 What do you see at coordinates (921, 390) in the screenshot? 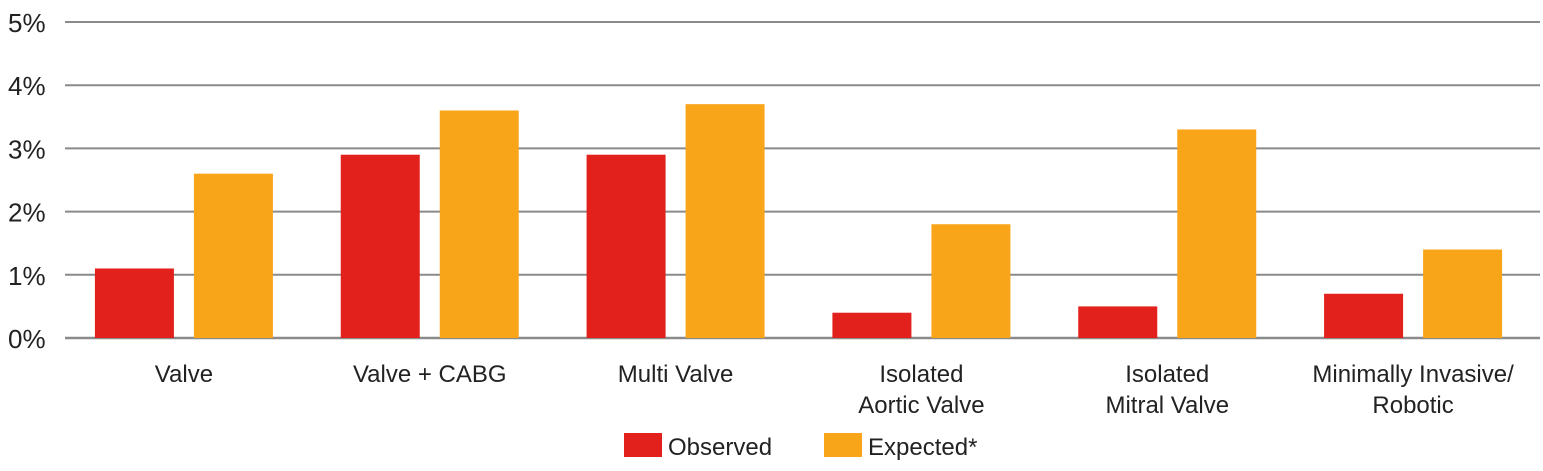
I see `category-label: Isolated Aortic Valve` at bounding box center [921, 390].